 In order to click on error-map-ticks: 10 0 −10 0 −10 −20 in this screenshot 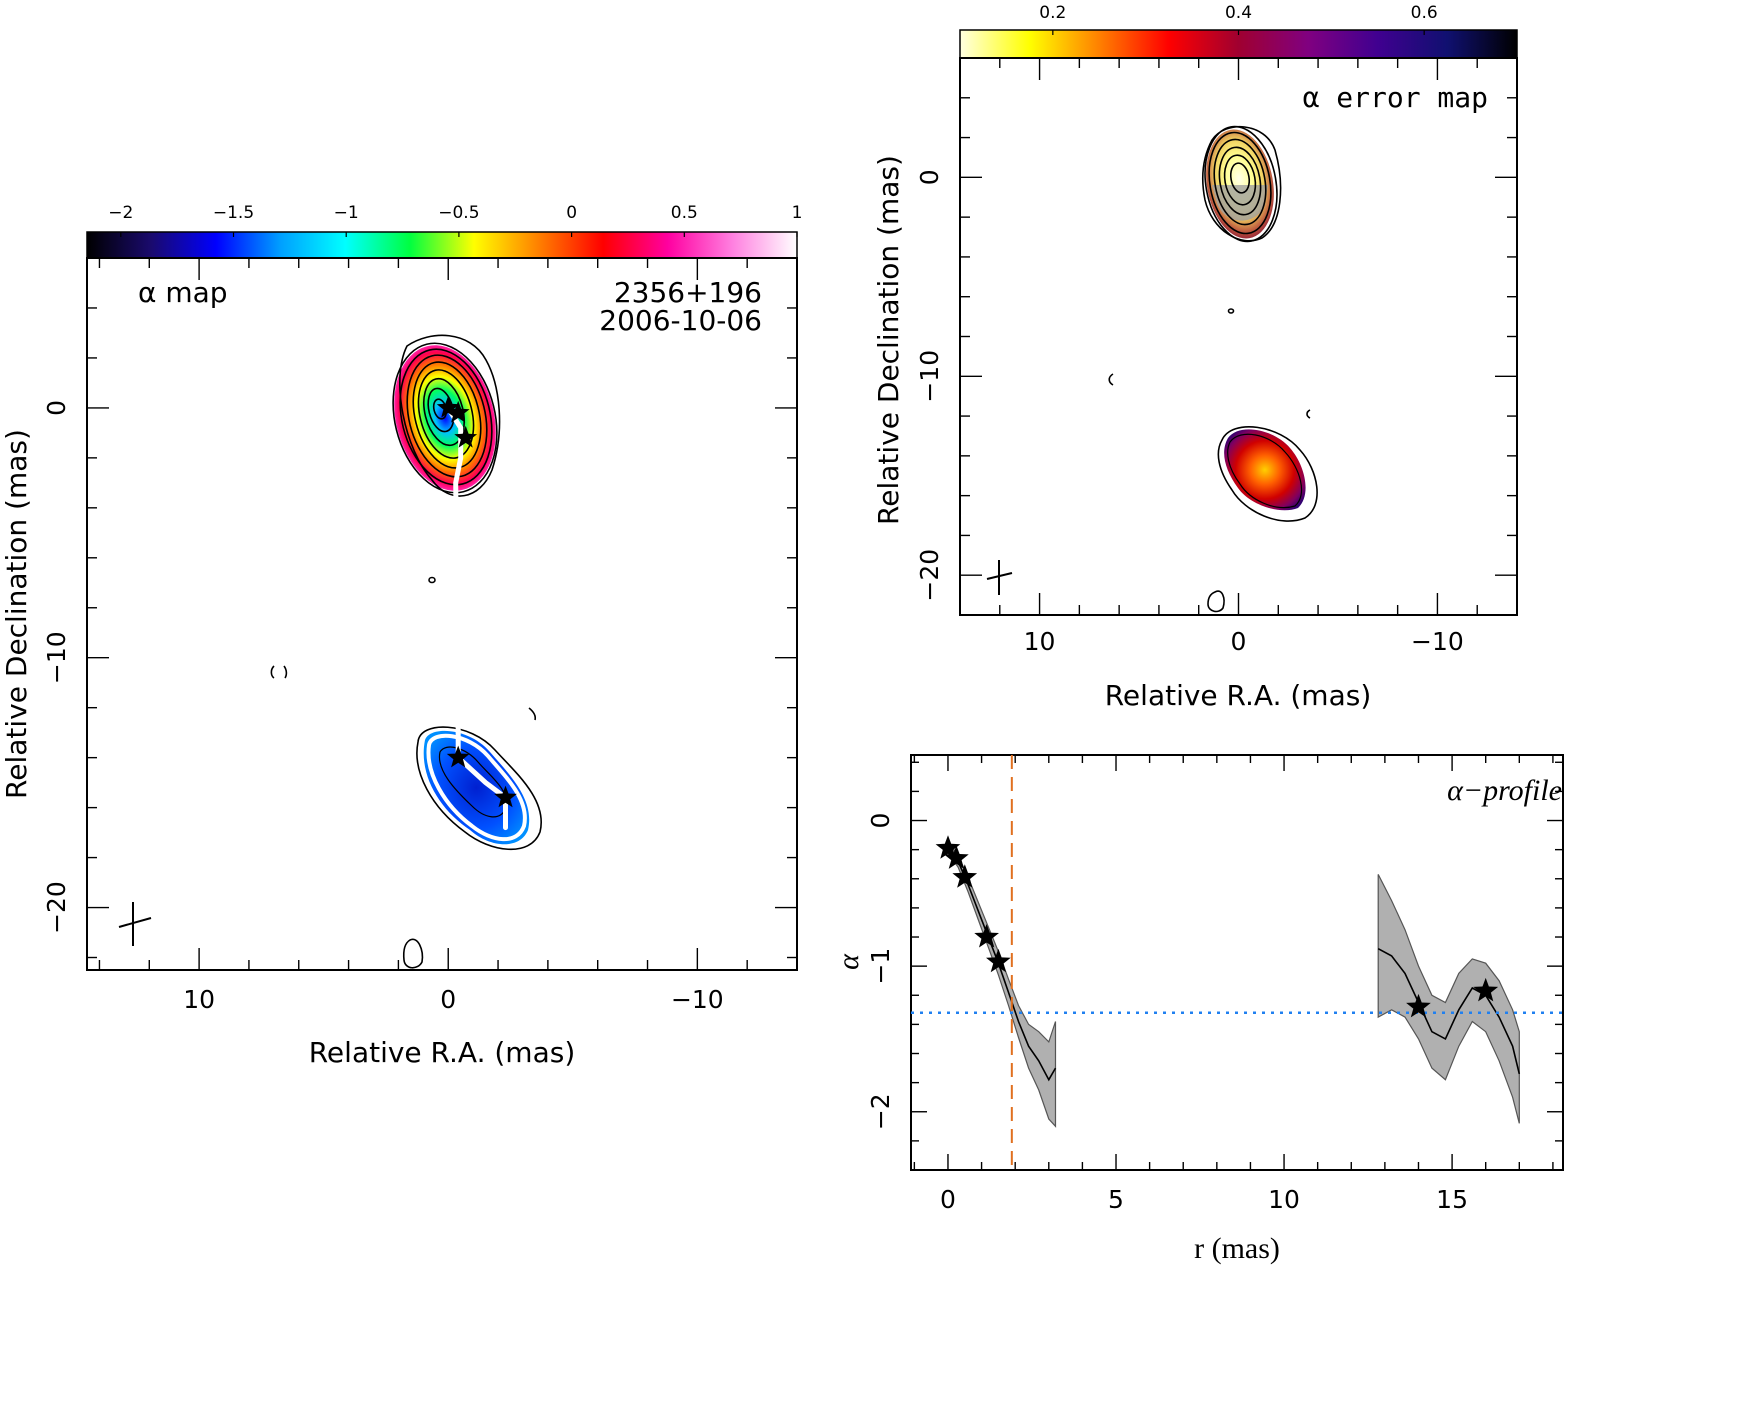, I will do `click(1216, 356)`.